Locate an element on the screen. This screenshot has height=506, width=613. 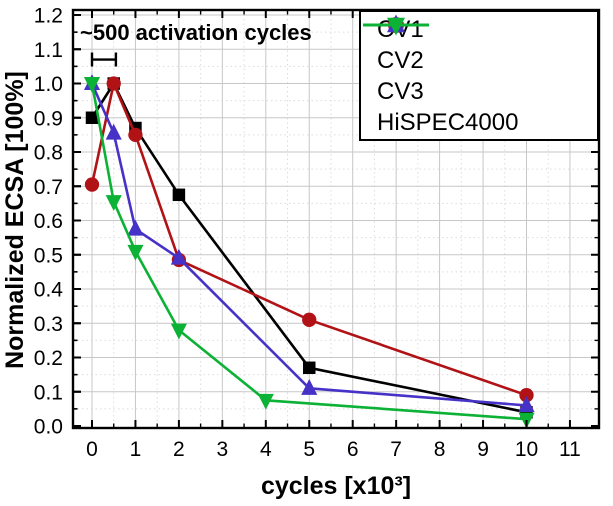
x-tick-label: 6 is located at coordinates (353, 449).